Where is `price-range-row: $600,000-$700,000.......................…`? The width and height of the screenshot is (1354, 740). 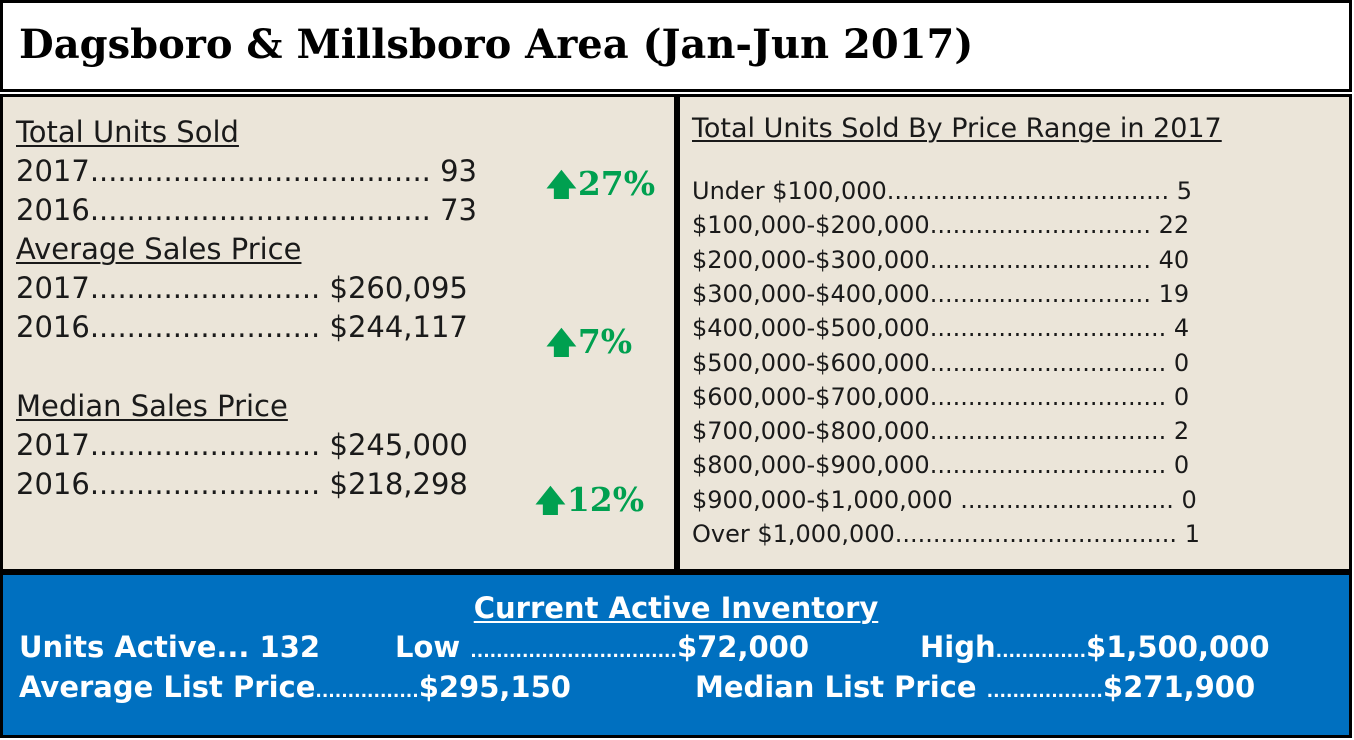
price-range-row: $600,000-$700,000.......................… is located at coordinates (941, 396).